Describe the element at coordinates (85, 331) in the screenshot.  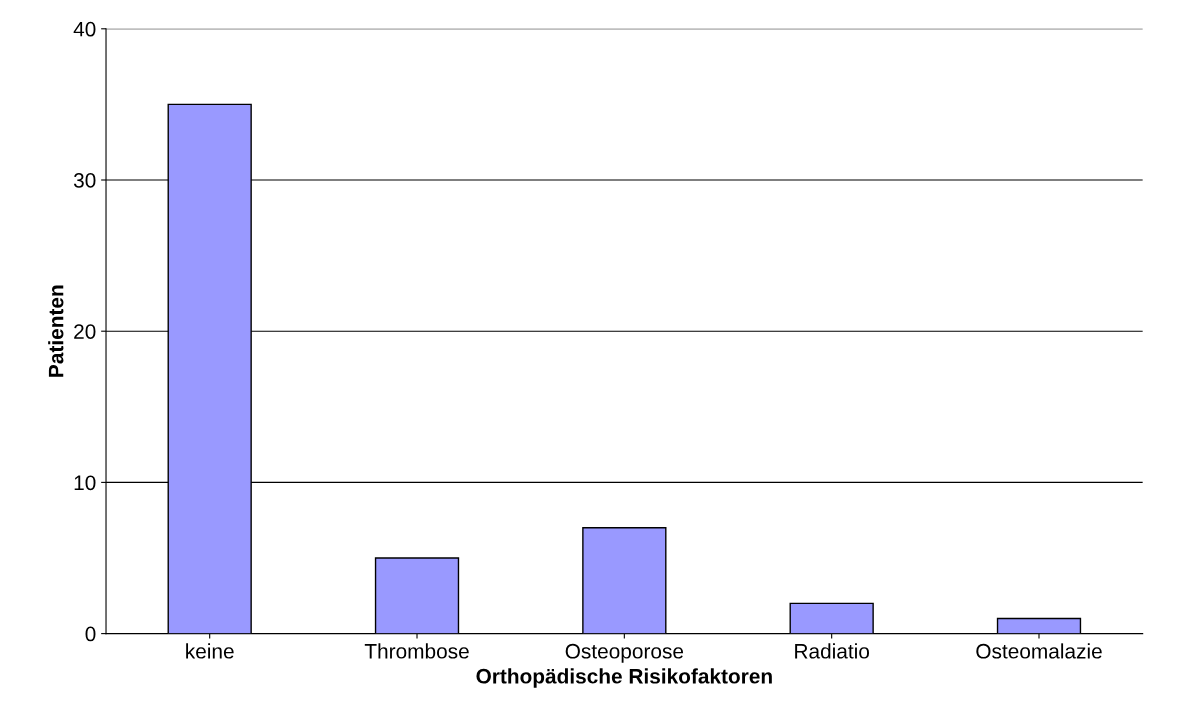
I see `y-tick-label: 20` at that location.